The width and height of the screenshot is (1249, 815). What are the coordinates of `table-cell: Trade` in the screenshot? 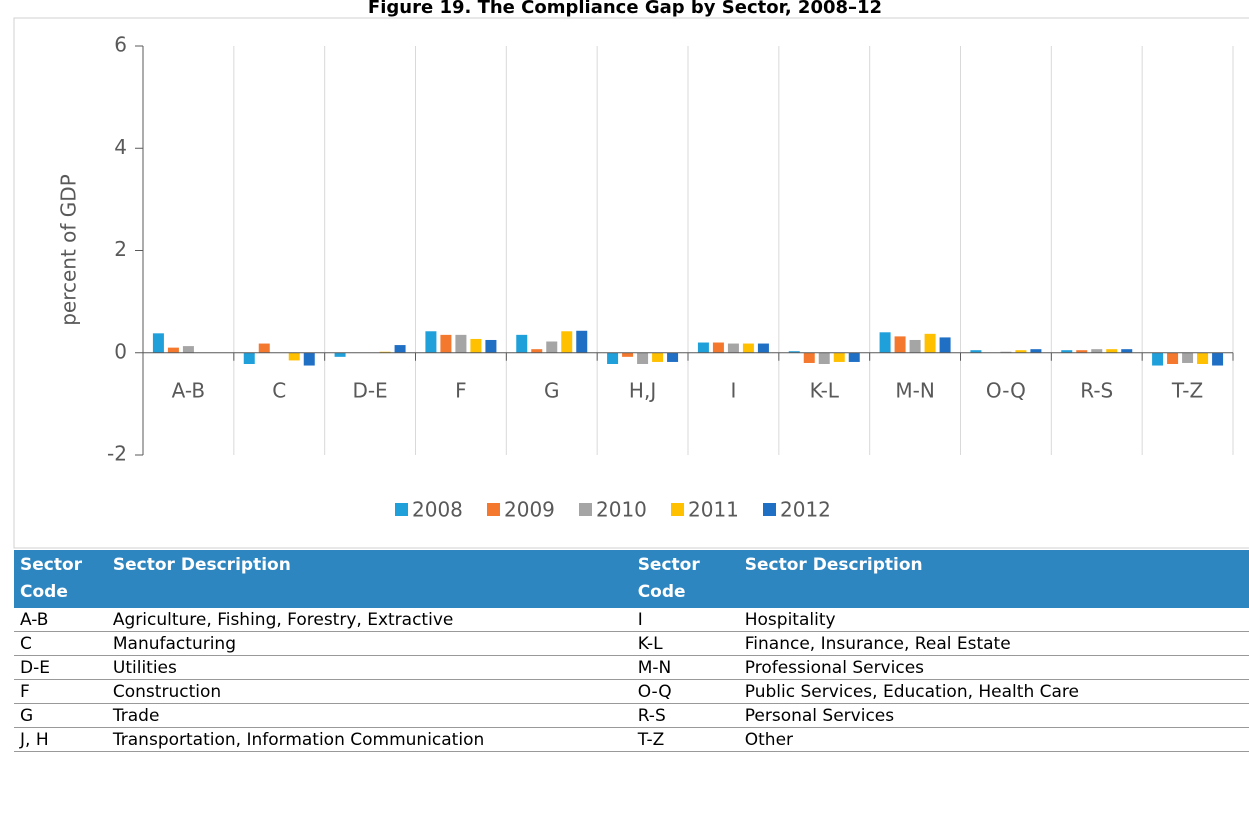 It's located at (369, 715).